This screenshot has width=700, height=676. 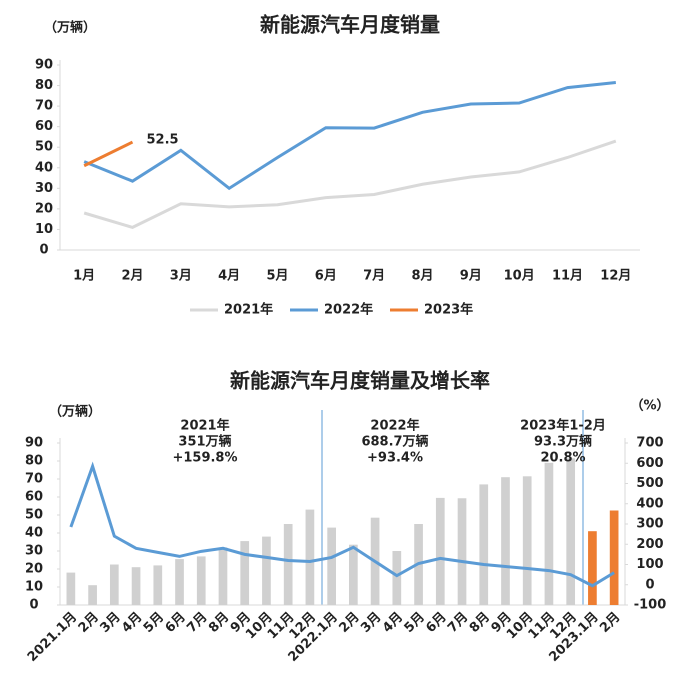 What do you see at coordinates (649, 406) in the screenshot?
I see `y2-axis-label: （%）` at bounding box center [649, 406].